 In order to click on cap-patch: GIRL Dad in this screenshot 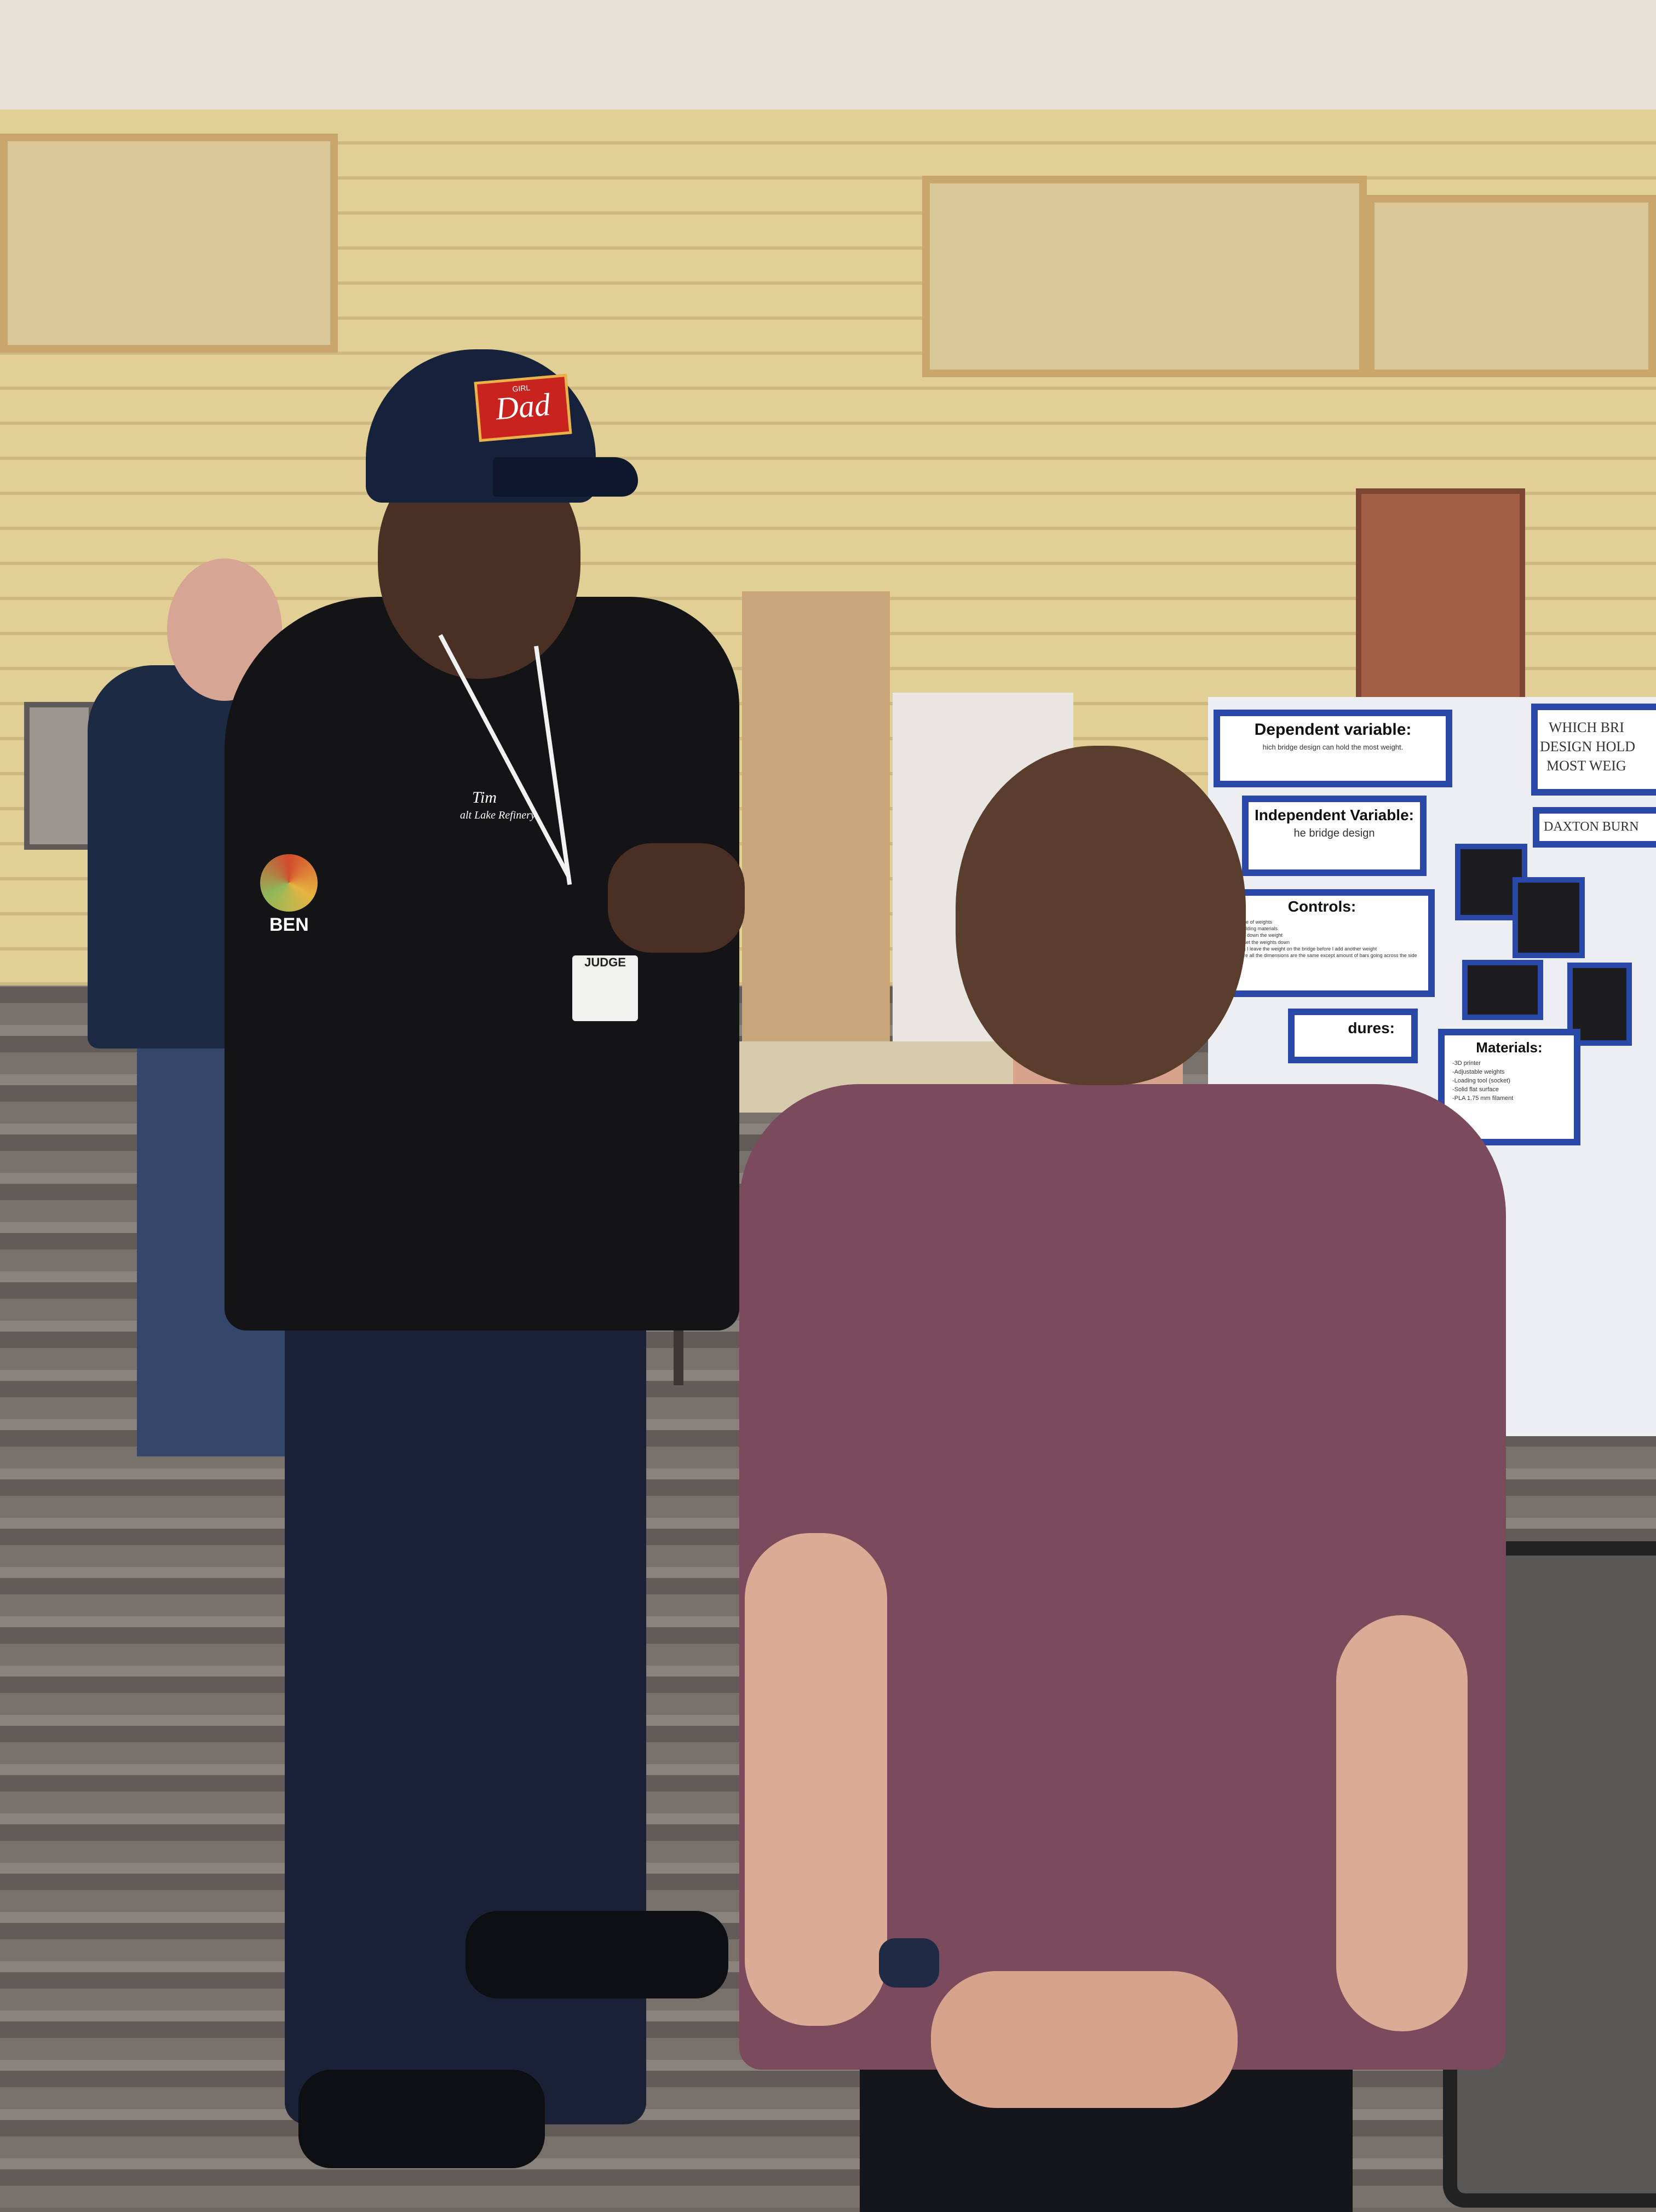, I will do `click(523, 407)`.